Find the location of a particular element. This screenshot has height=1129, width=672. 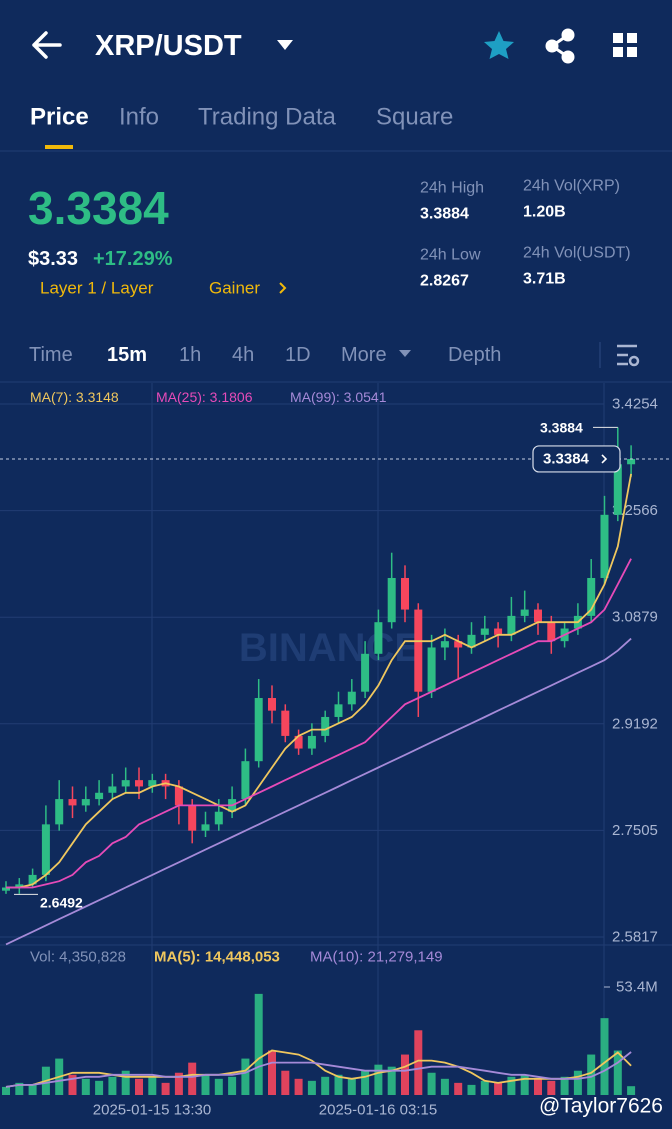

tab: Price is located at coordinates (59, 117).